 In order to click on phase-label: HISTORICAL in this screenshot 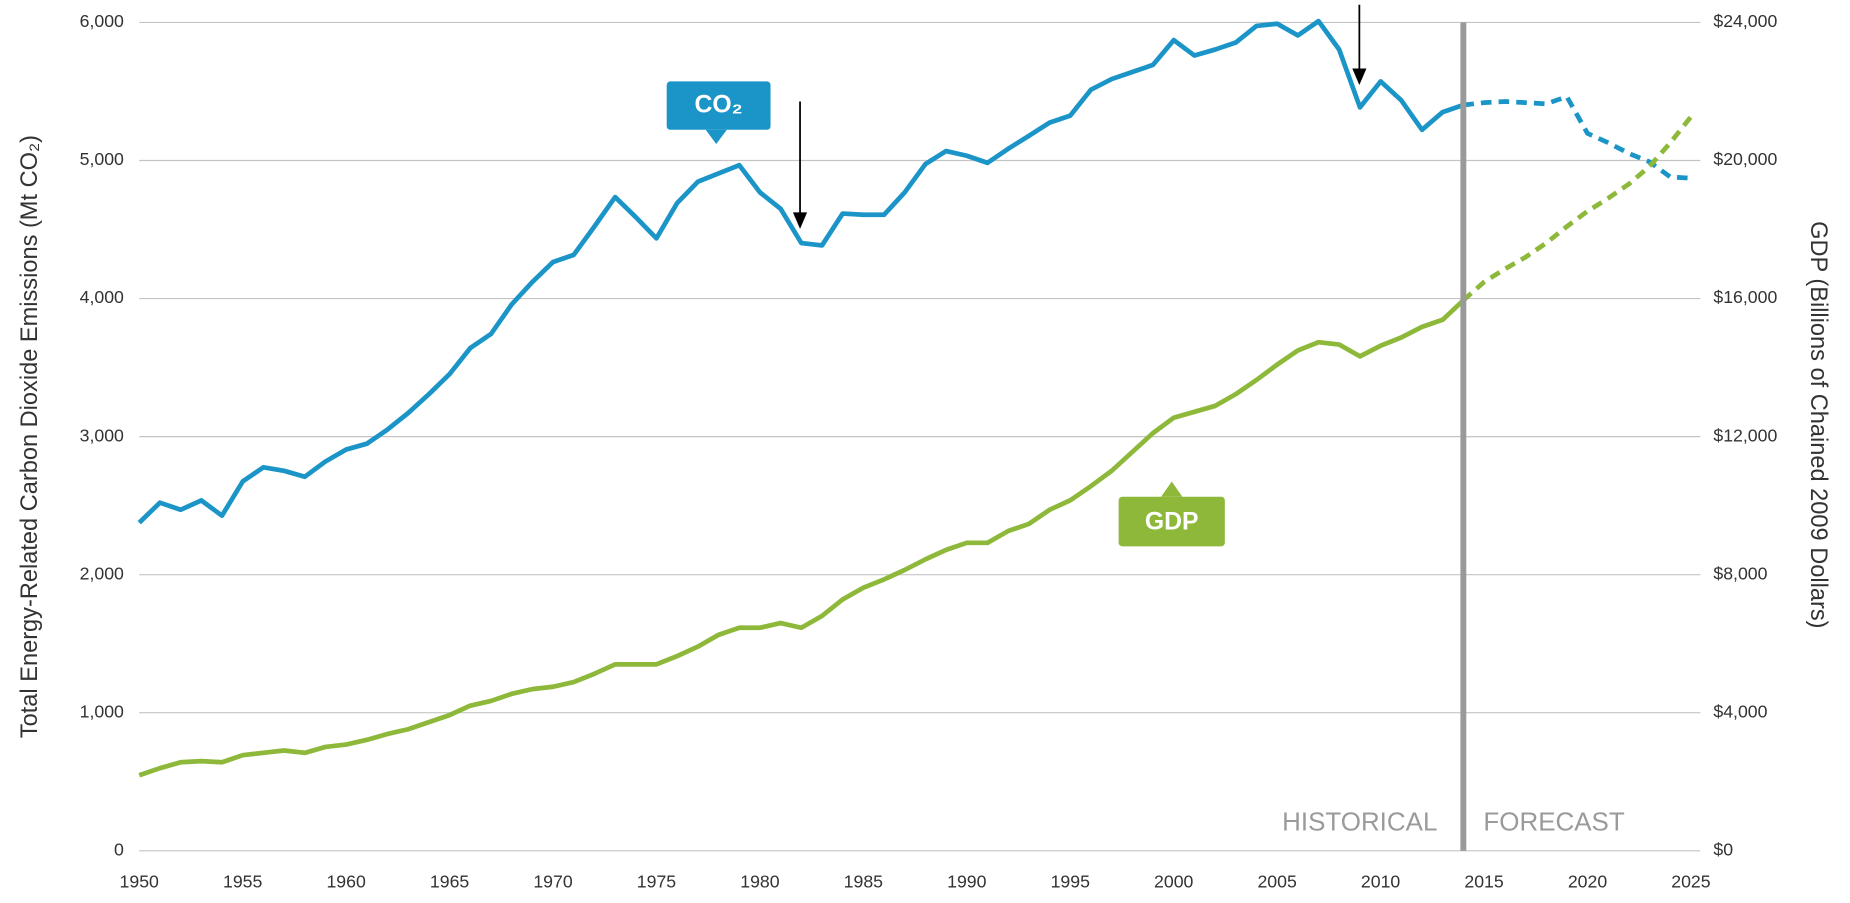, I will do `click(1359, 821)`.